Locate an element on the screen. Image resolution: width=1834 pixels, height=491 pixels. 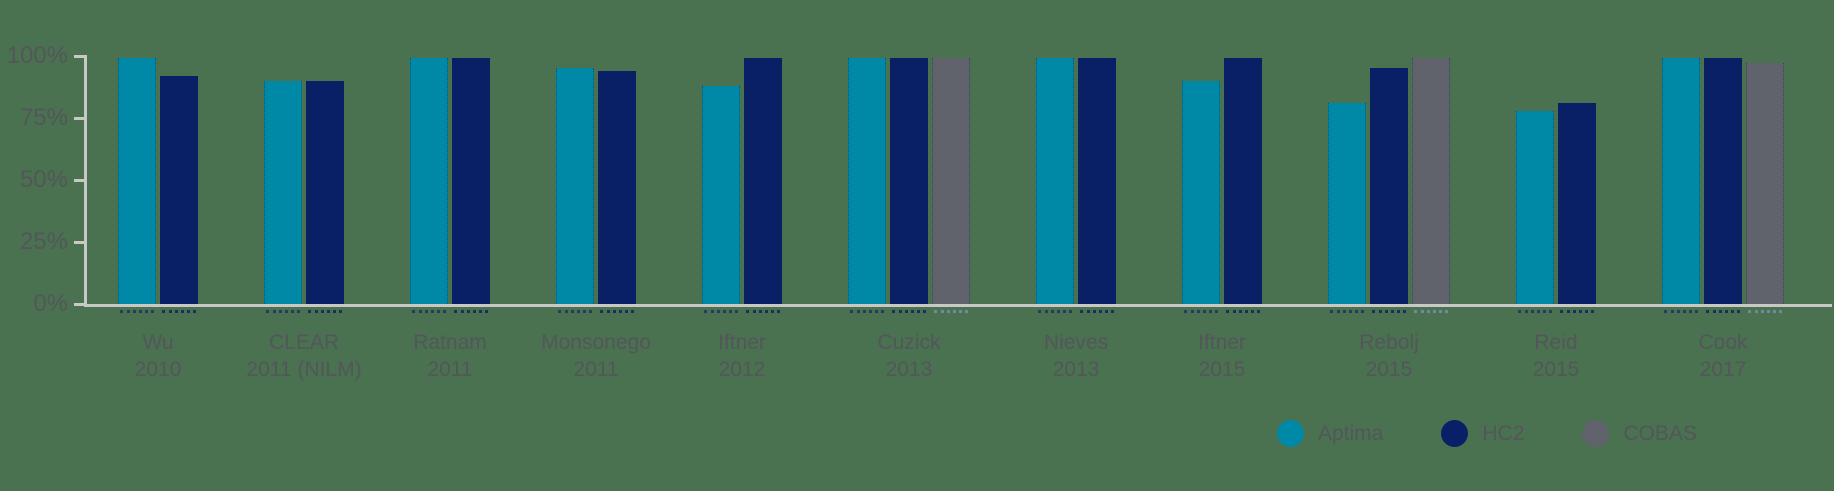
category-name: Cook is located at coordinates (1723, 342).